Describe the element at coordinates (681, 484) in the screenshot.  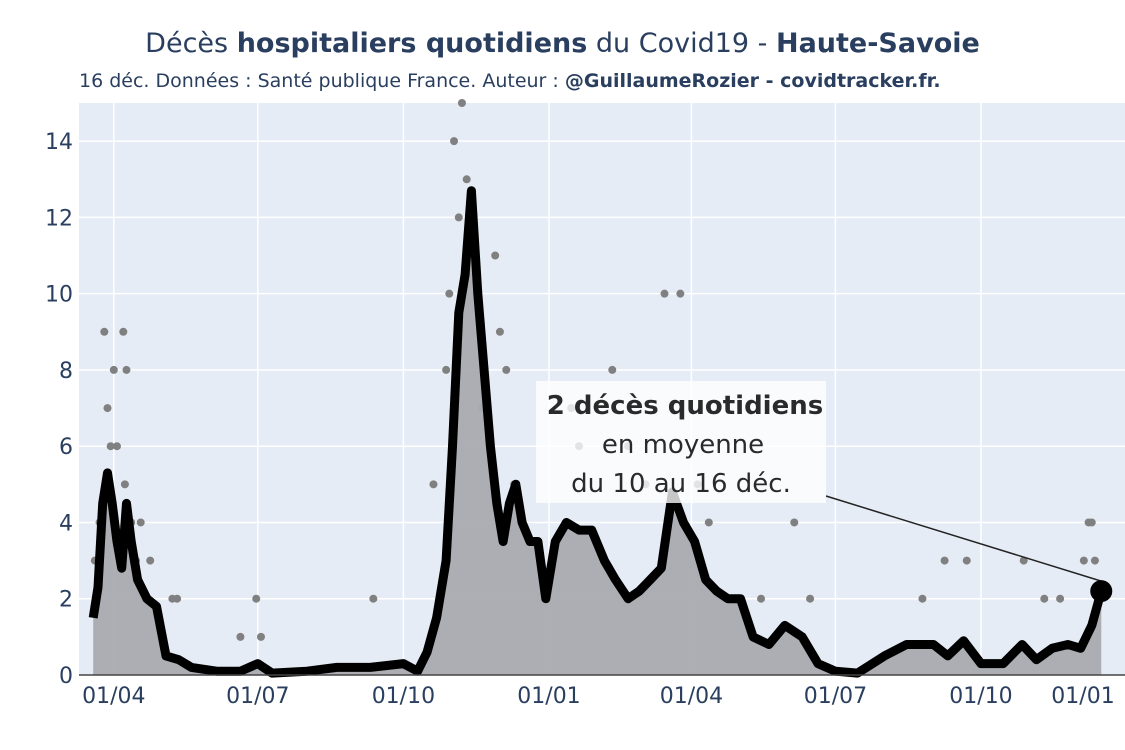
I see `annotation-line3: du 10 au 16 déc.` at that location.